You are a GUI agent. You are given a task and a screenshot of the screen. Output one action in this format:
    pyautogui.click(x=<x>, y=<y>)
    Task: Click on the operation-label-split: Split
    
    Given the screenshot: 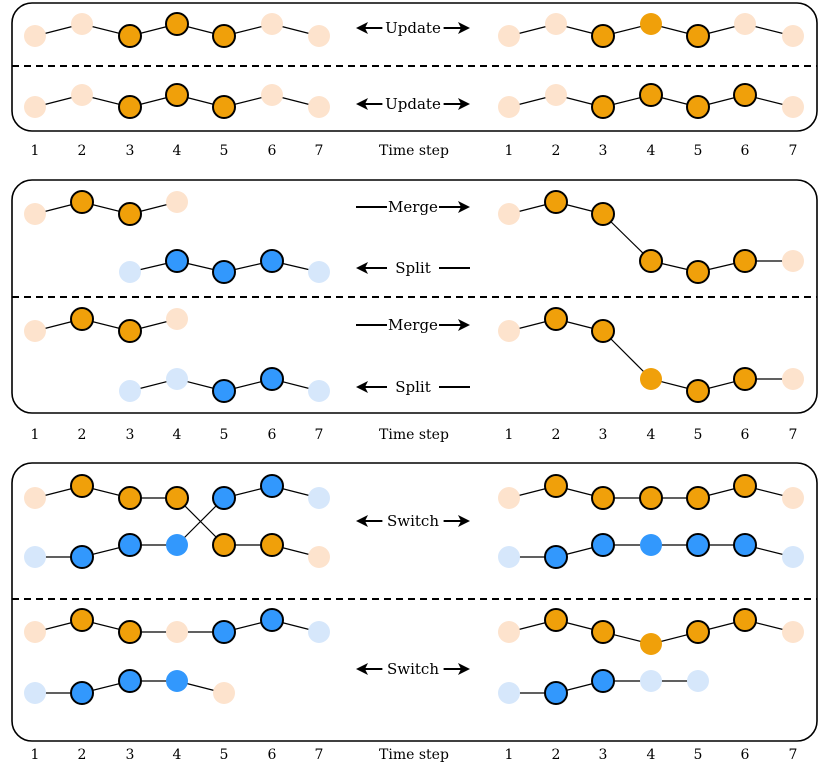 What is the action you would take?
    pyautogui.click(x=413, y=387)
    